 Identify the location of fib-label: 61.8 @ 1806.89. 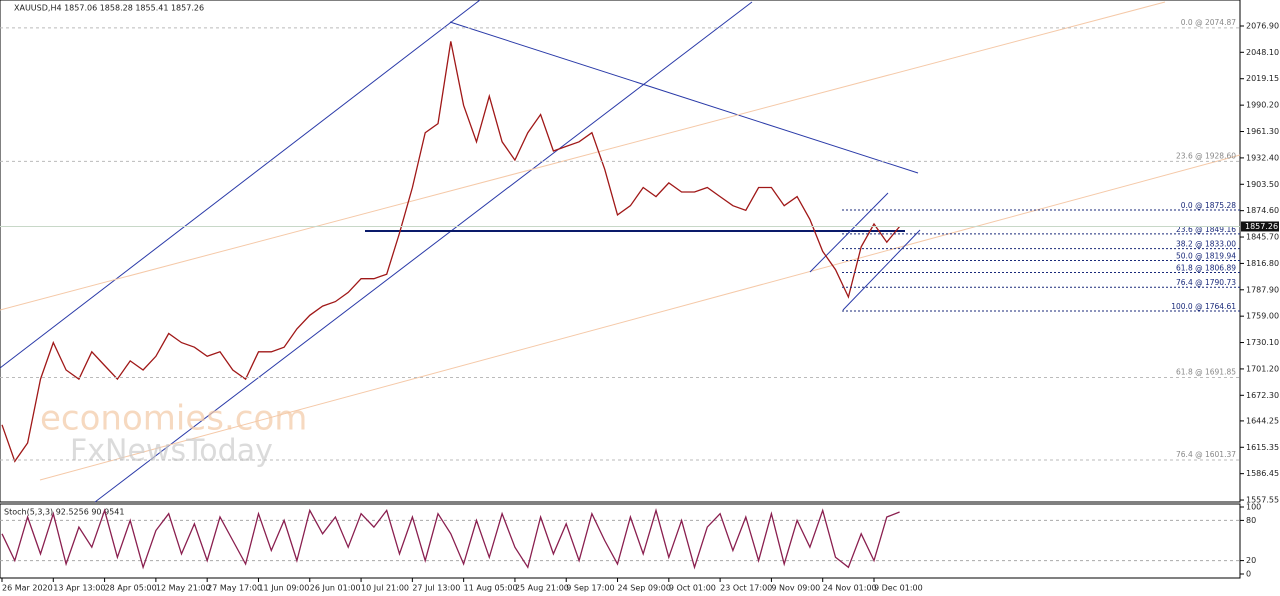
(1206, 267).